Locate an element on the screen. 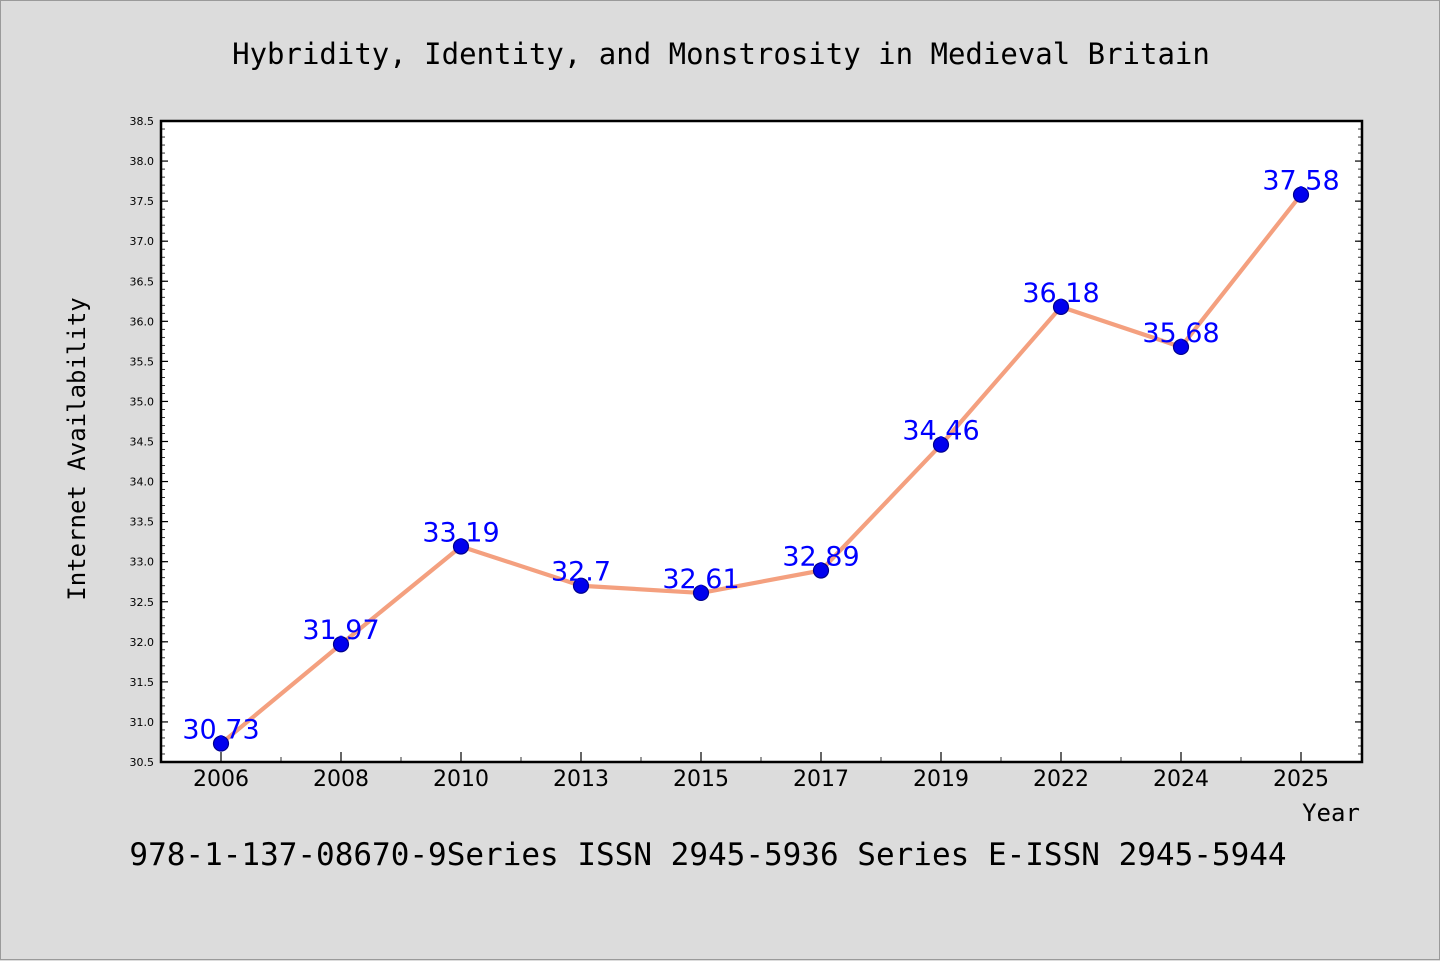 This screenshot has width=1440, height=961. y-axis-label: Internet Availability is located at coordinates (77, 448).